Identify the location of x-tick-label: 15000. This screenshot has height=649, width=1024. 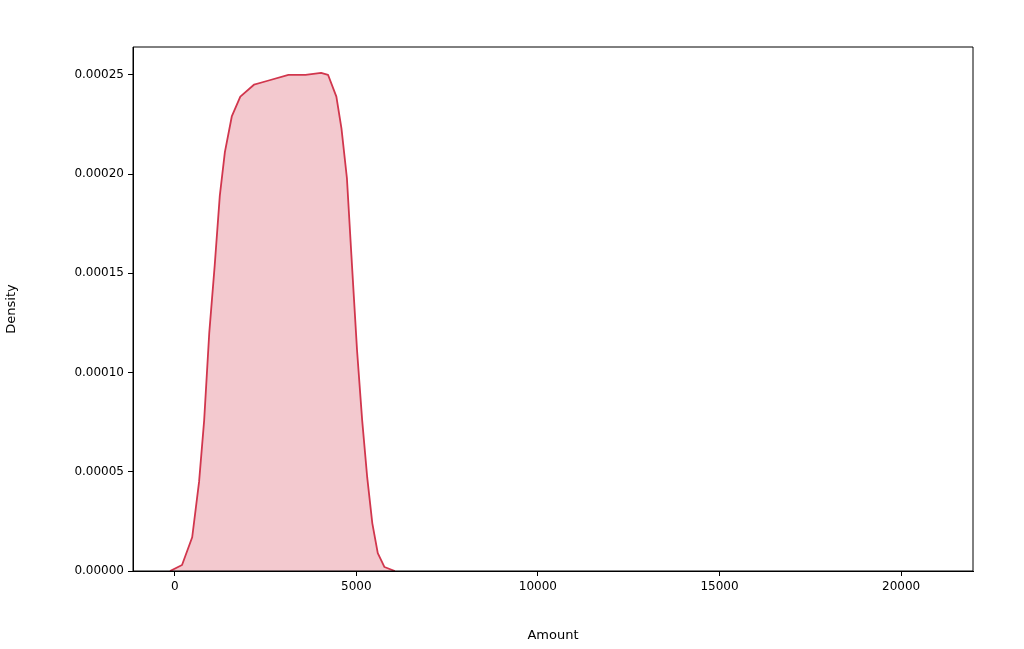
(719, 586).